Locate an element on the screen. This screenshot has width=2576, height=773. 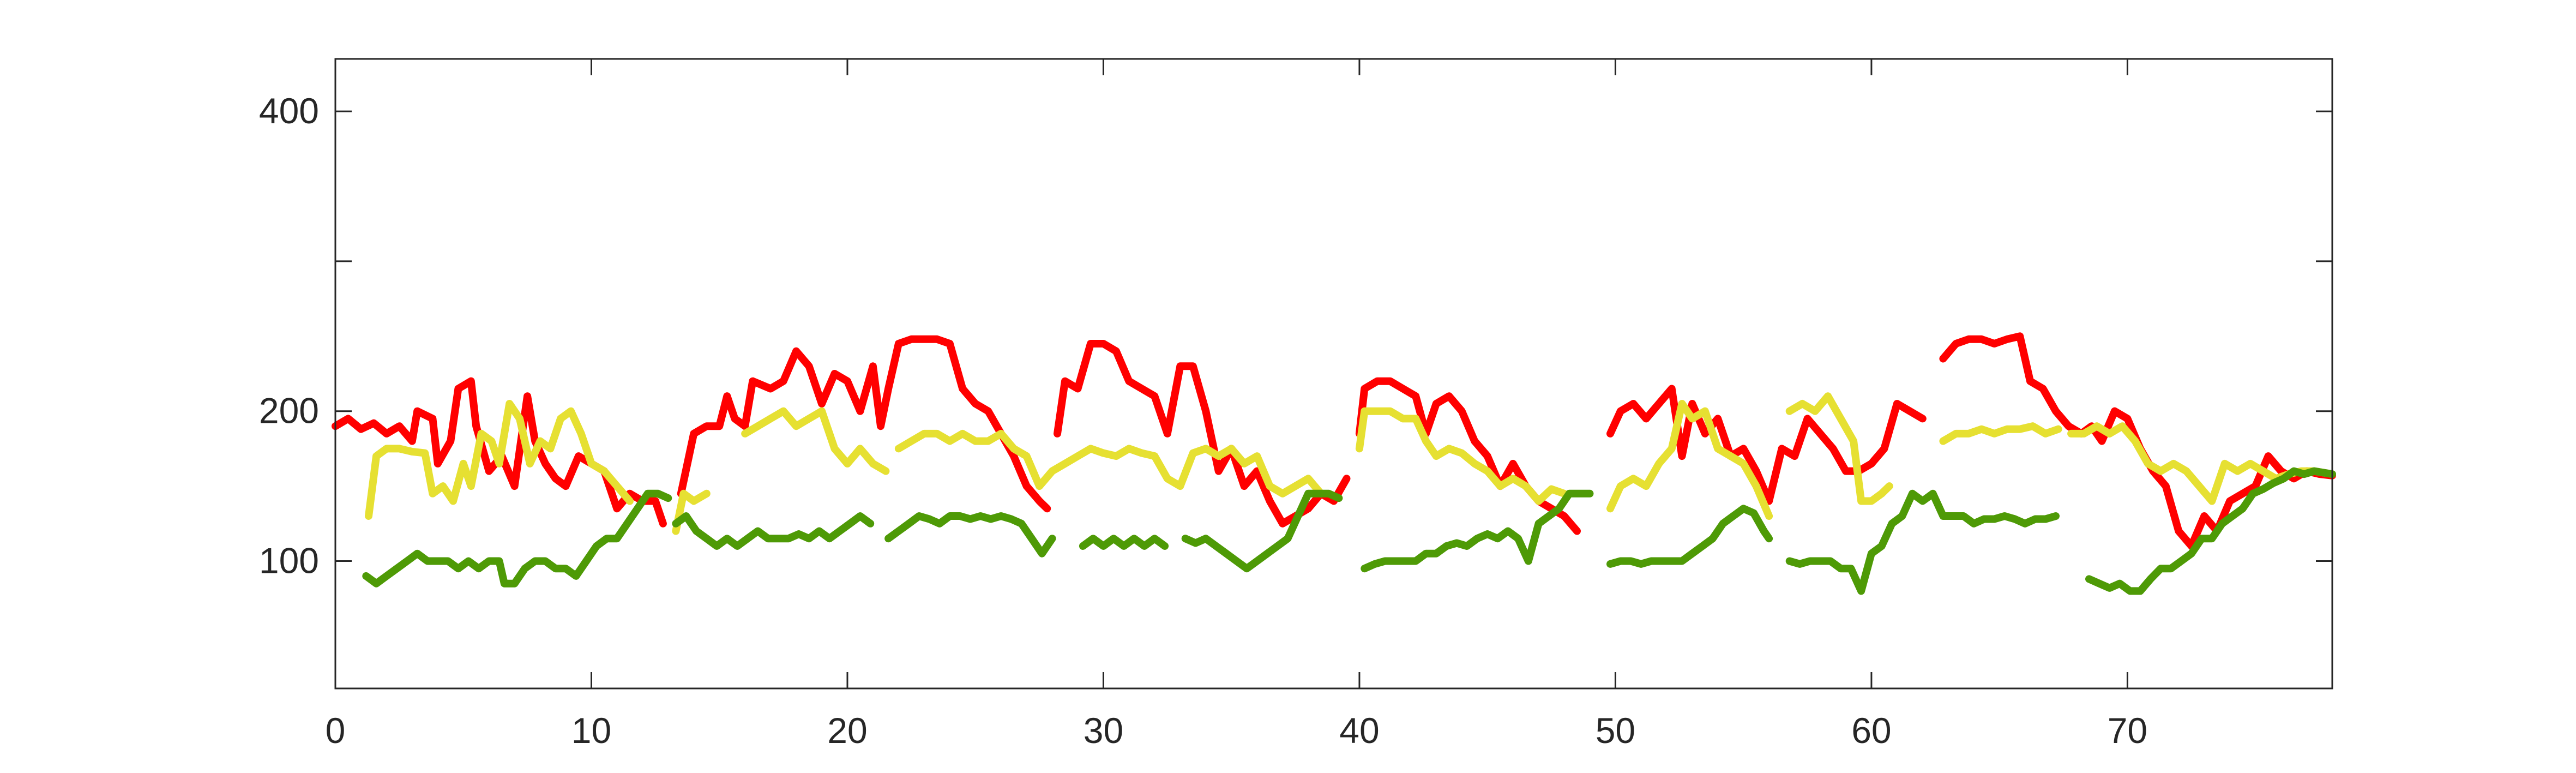
x-tick-label-60: 60 is located at coordinates (1871, 730).